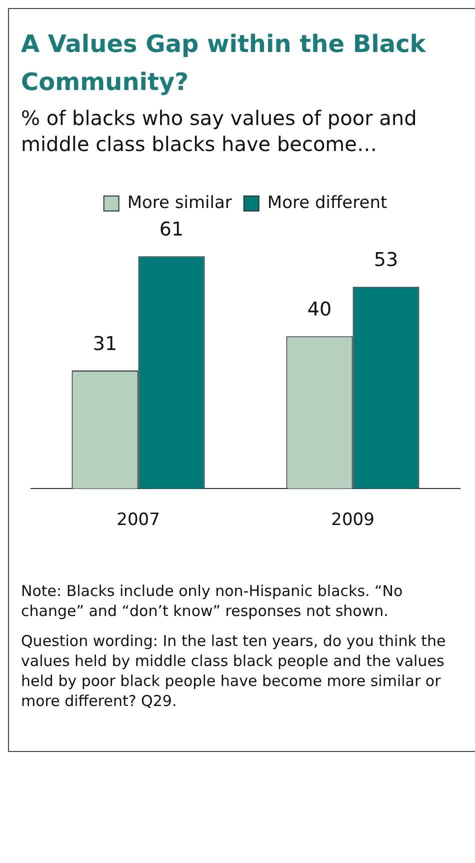 This screenshot has height=863, width=475. I want to click on text: Question wording: In the last ten years, do you think the values held by middle class black people and the values held by poor black people have become more similar or more different? Q29., so click(234, 671).